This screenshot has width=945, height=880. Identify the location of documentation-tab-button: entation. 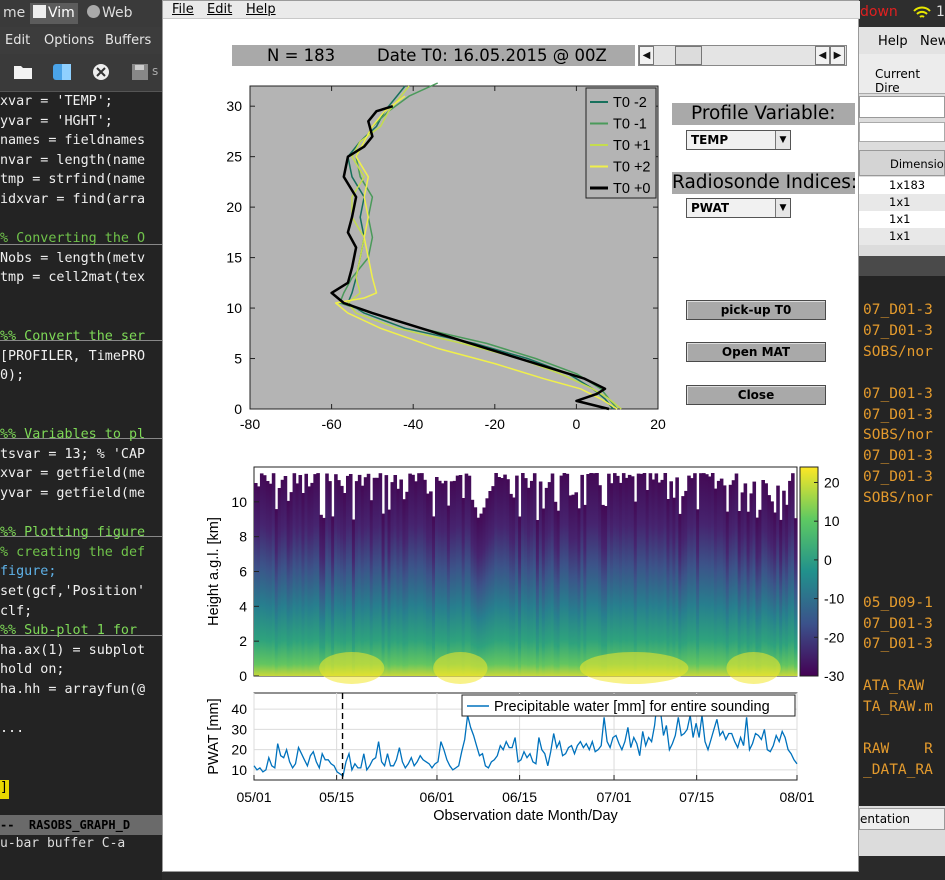
(902, 819).